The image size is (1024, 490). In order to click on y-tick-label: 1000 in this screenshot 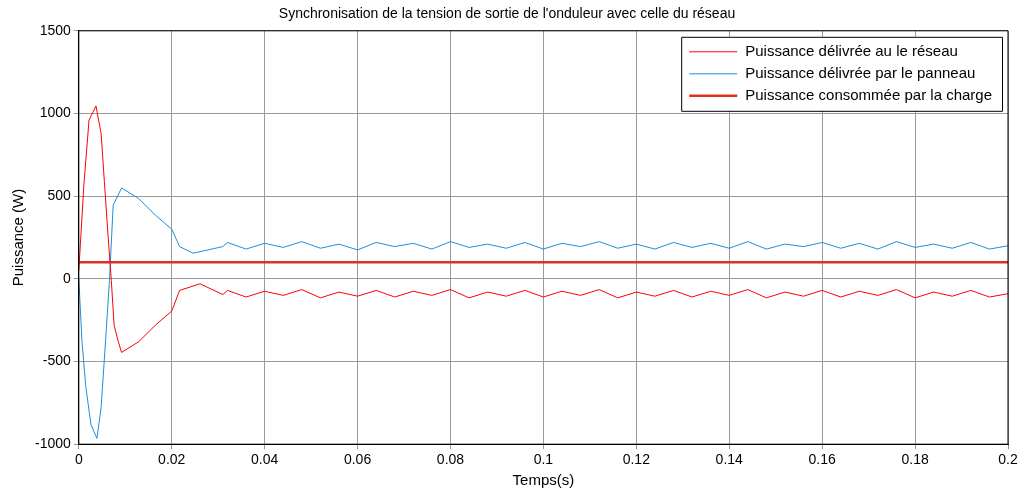, I will do `click(55, 112)`.